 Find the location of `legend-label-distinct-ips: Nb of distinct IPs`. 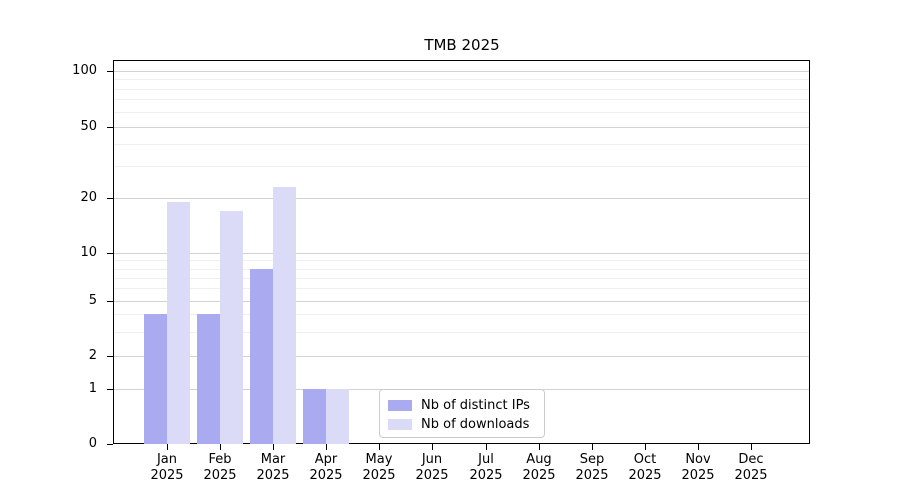

legend-label-distinct-ips: Nb of distinct IPs is located at coordinates (475, 405).